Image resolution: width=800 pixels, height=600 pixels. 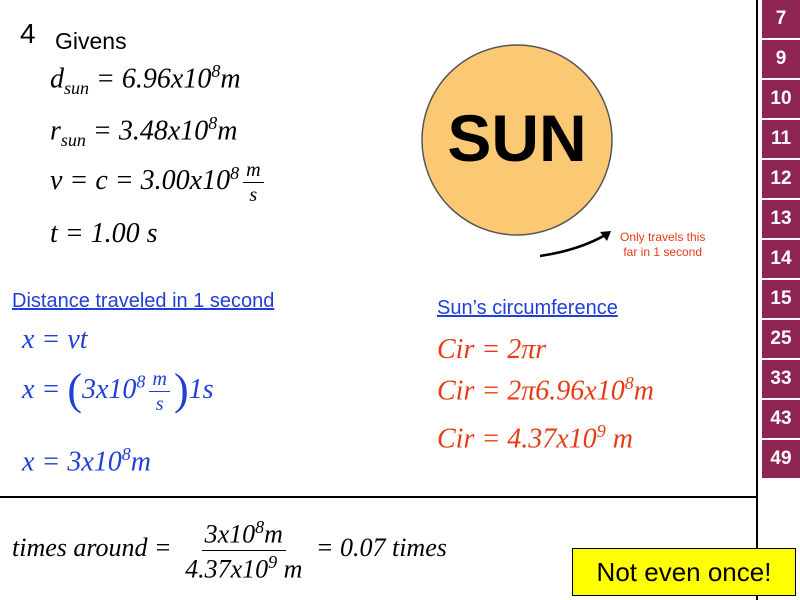 I want to click on equation: v = c = 3.00x108 m s, so click(x=159, y=182).